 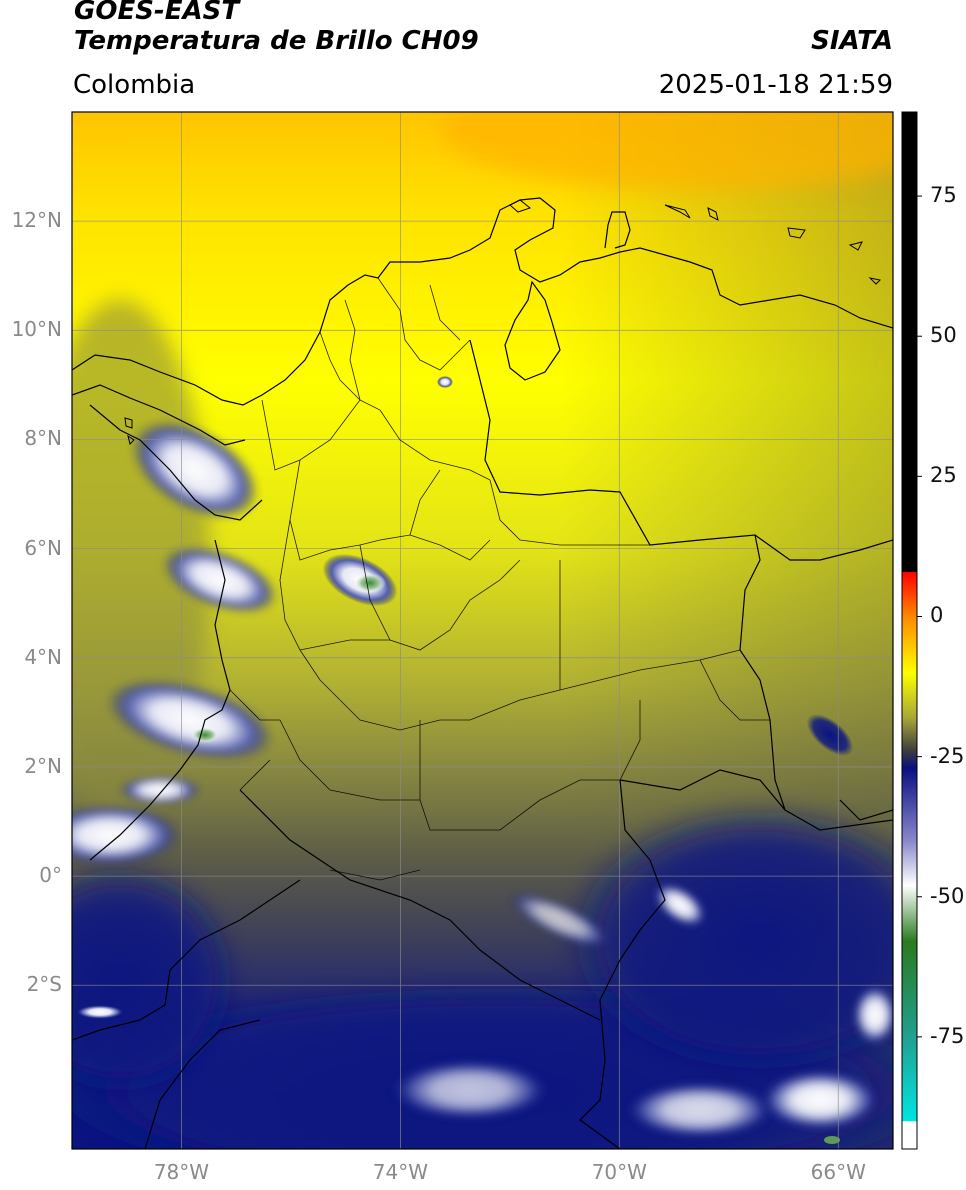 I want to click on colorbar-tick-label: 25, so click(x=943, y=475).